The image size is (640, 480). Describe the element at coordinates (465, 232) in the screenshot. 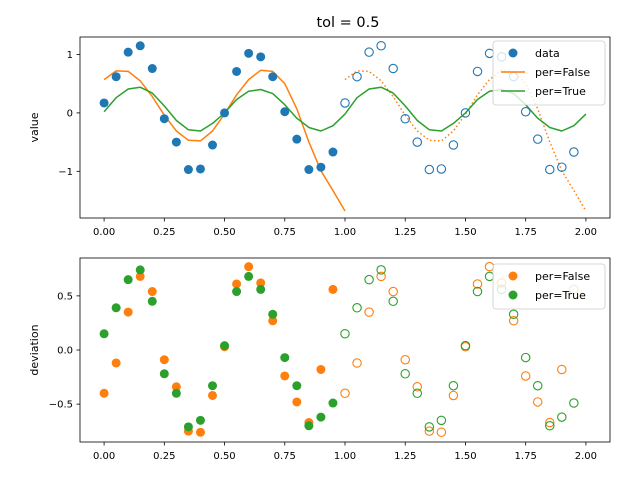

I see `x-tick-label: 1.50` at that location.